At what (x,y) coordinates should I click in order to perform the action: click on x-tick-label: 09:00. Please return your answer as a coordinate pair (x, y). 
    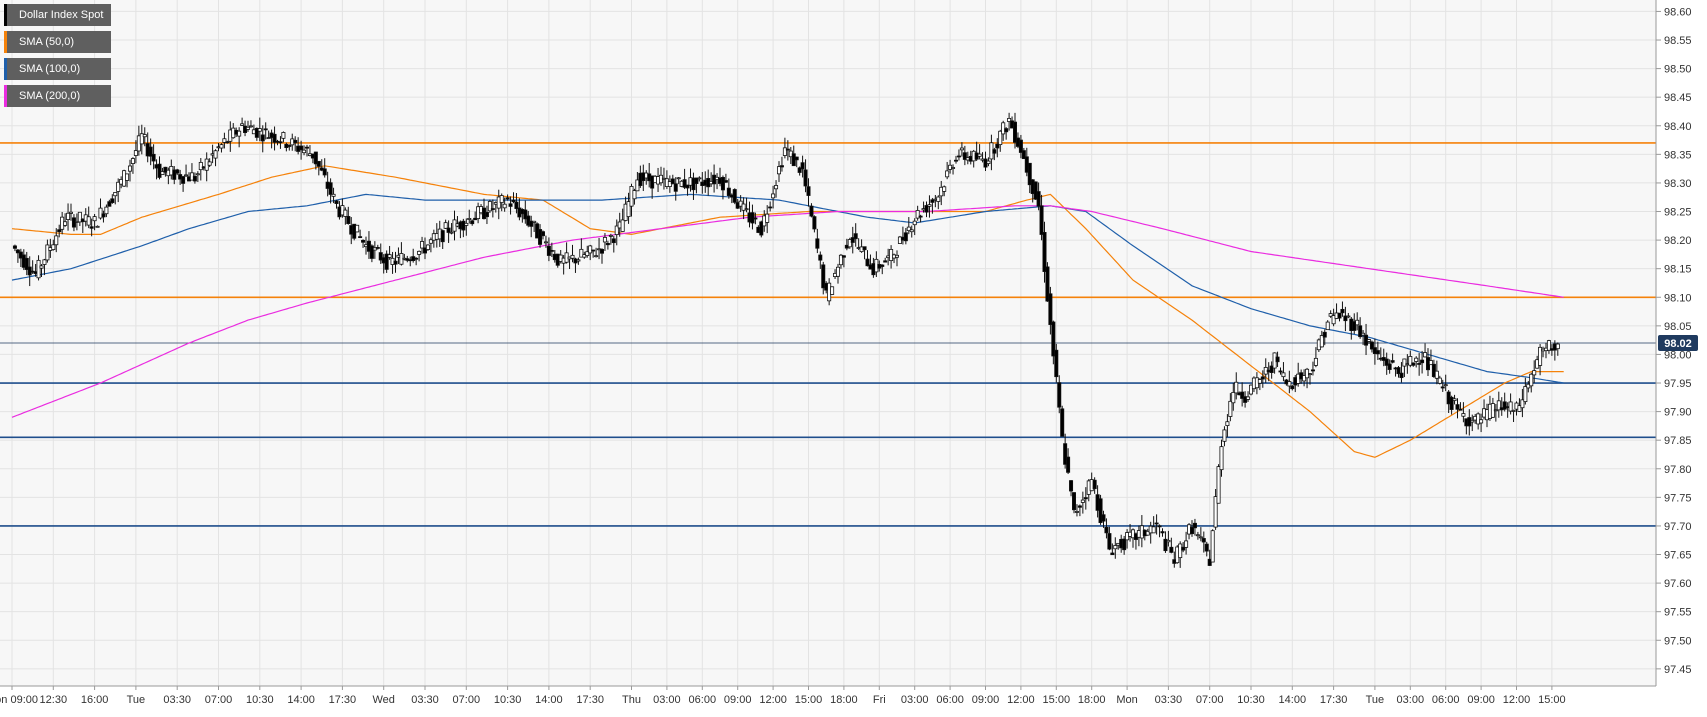
    Looking at the image, I should click on (738, 700).